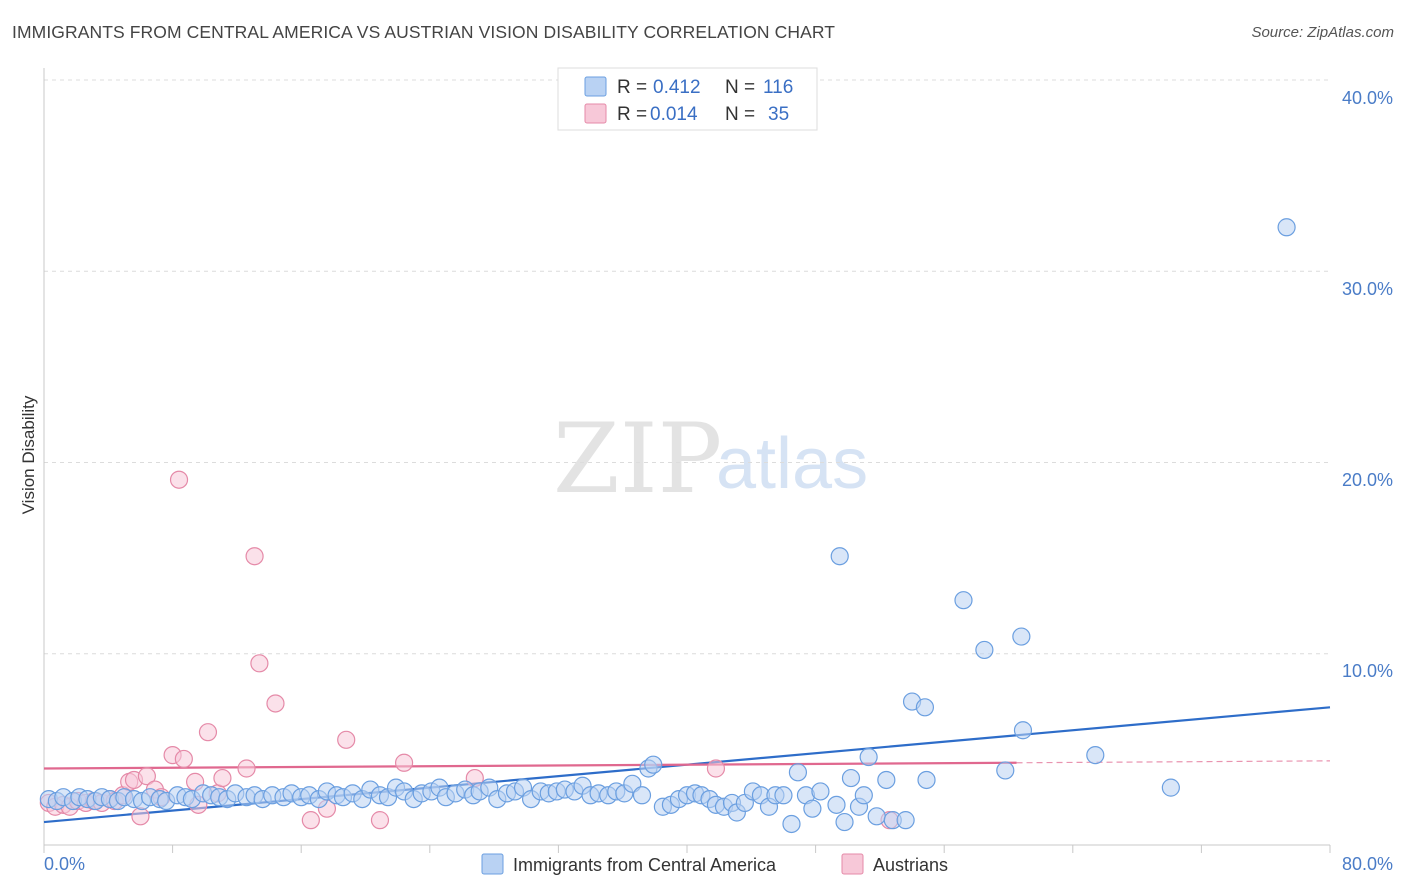  I want to click on y-axis-title: Vision Disability, so click(28, 454).